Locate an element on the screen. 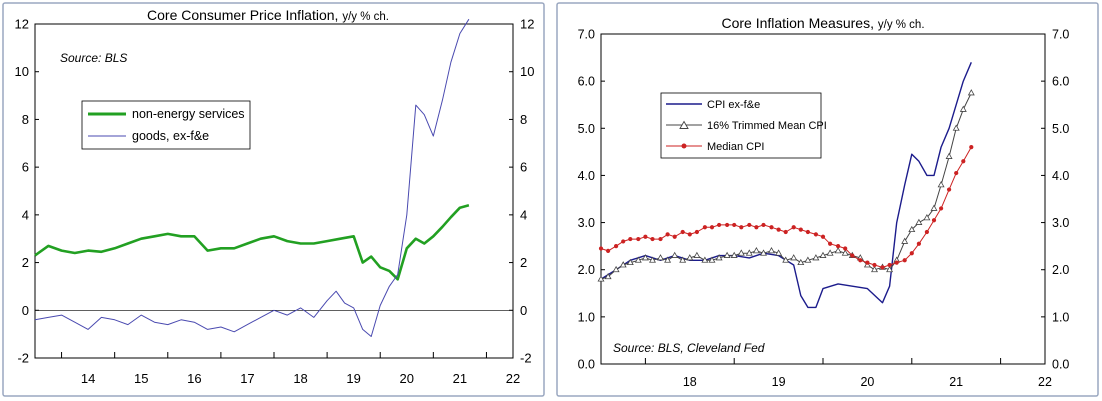  y-tick-label-right: 2.0 is located at coordinates (1060, 270).